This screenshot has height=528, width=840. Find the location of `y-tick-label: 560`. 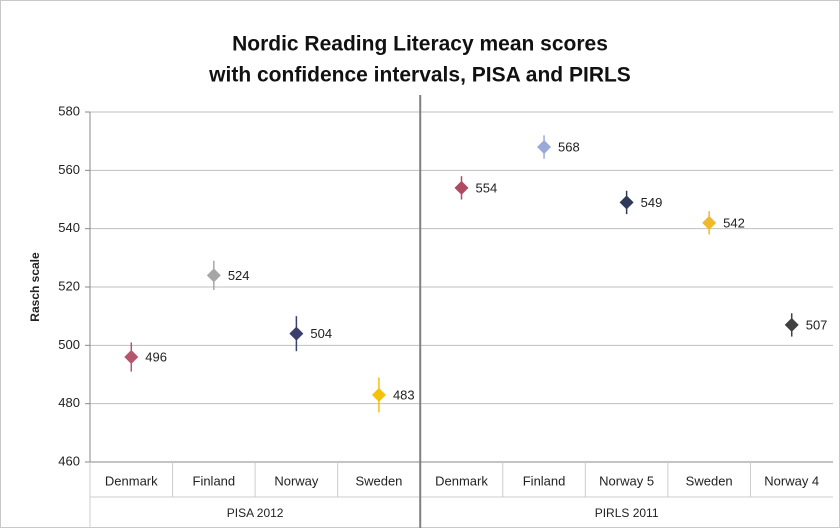

y-tick-label: 560 is located at coordinates (69, 169).